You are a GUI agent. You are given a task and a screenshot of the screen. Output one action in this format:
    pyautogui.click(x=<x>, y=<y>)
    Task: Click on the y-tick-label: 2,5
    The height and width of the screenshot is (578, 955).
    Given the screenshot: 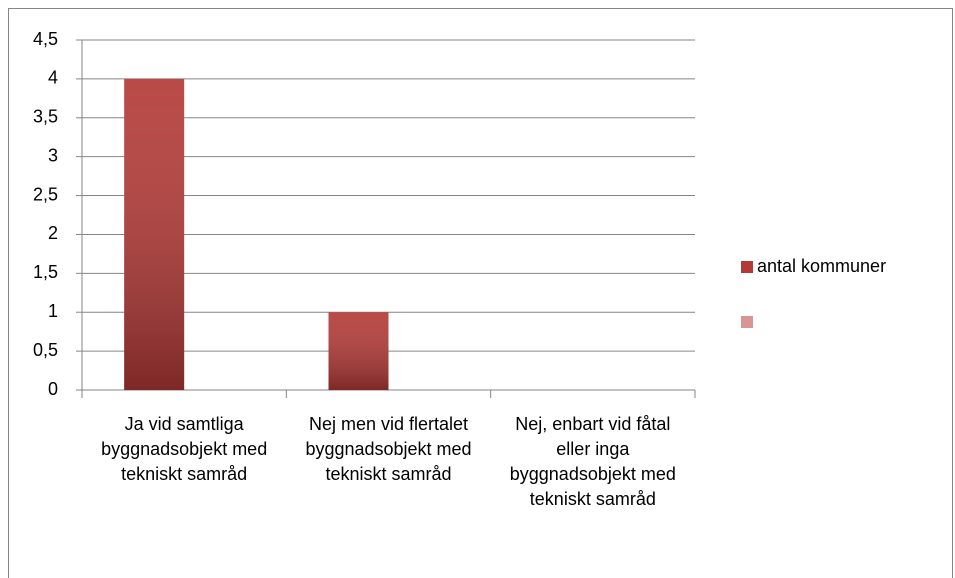 What is the action you would take?
    pyautogui.click(x=45, y=194)
    